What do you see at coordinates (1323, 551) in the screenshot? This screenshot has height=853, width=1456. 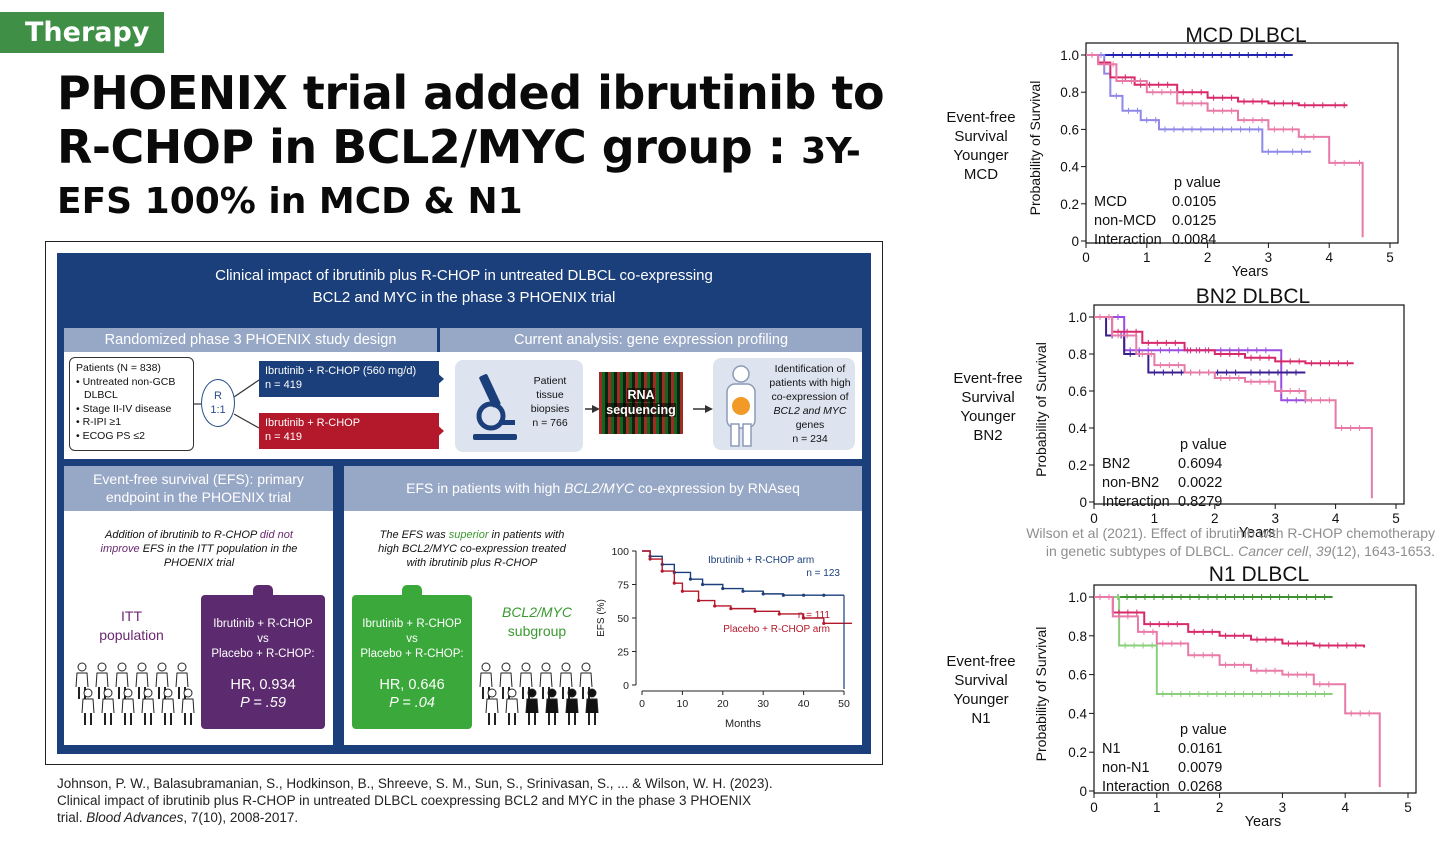 I see `citation-volume: 39` at bounding box center [1323, 551].